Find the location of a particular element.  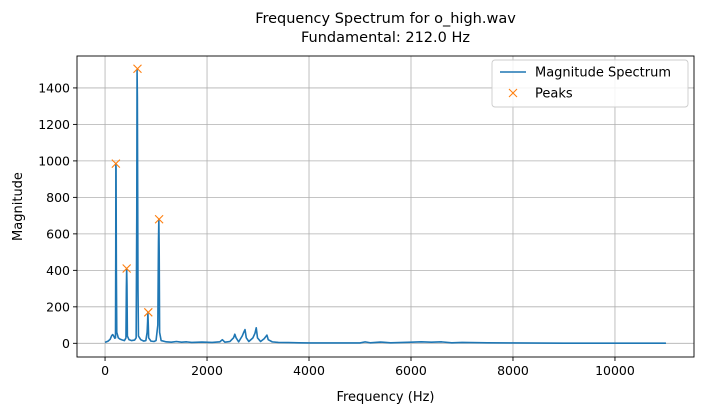

legend: Magnitude Spectrum Peaks is located at coordinates (590, 83).